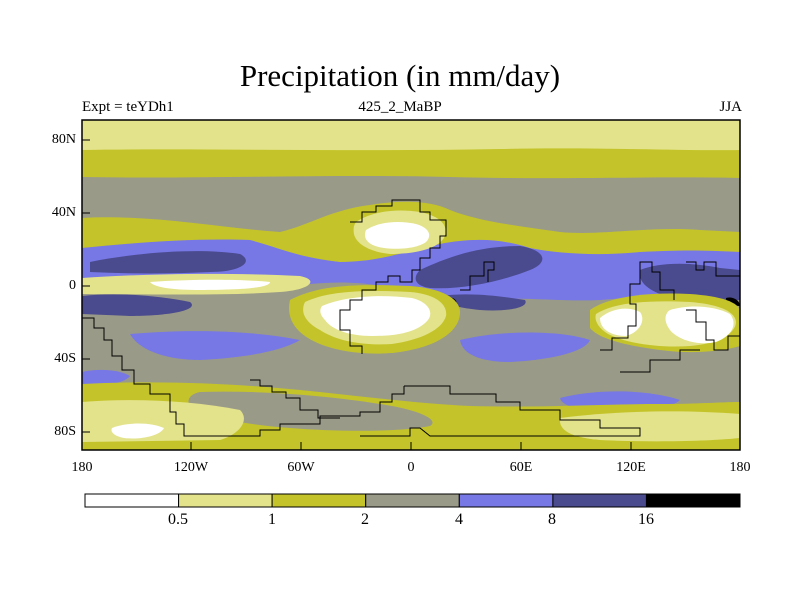  I want to click on coast-southern-ocean, so click(660, 361).